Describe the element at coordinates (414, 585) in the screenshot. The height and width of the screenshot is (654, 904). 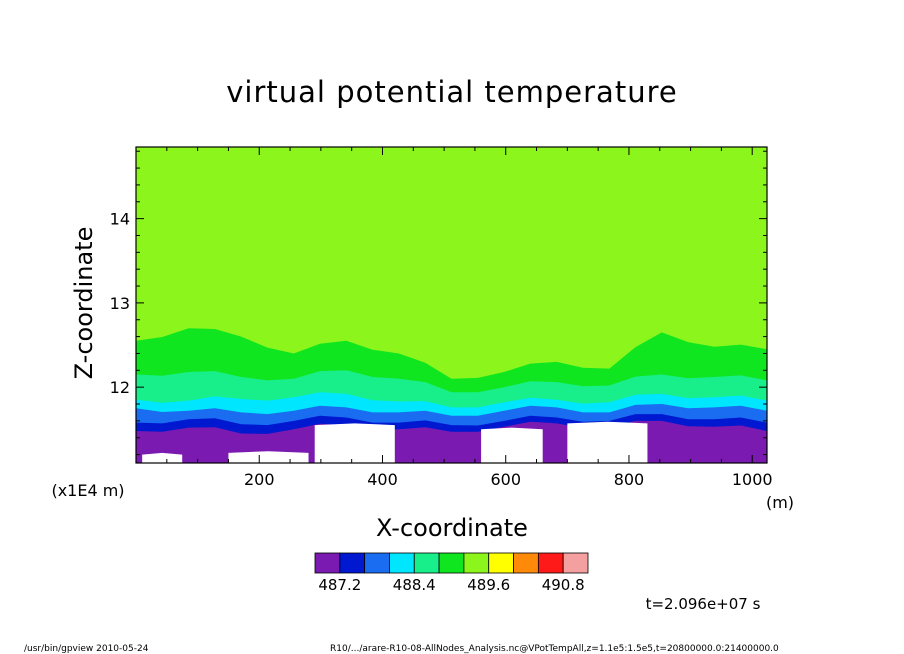
I see `colorbar-tick-label: 488.4` at that location.